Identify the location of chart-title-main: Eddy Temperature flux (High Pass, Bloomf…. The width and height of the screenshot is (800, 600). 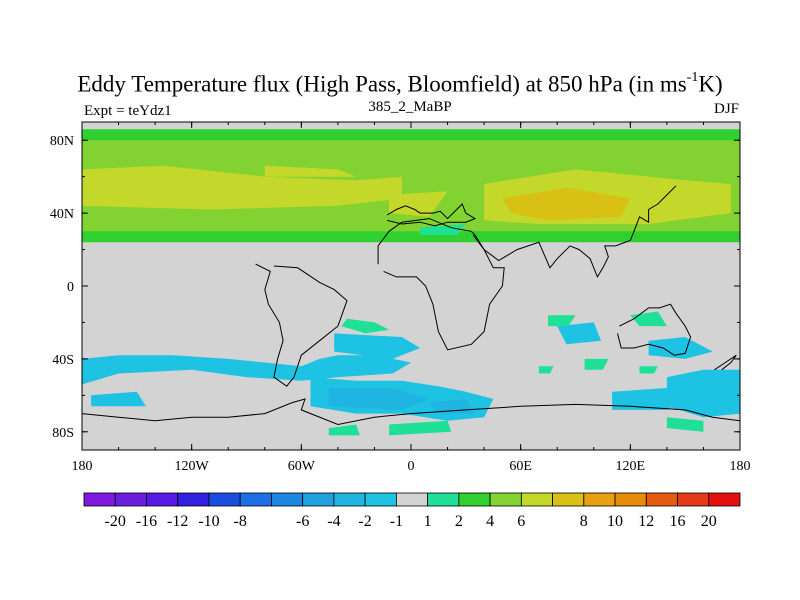
(382, 84).